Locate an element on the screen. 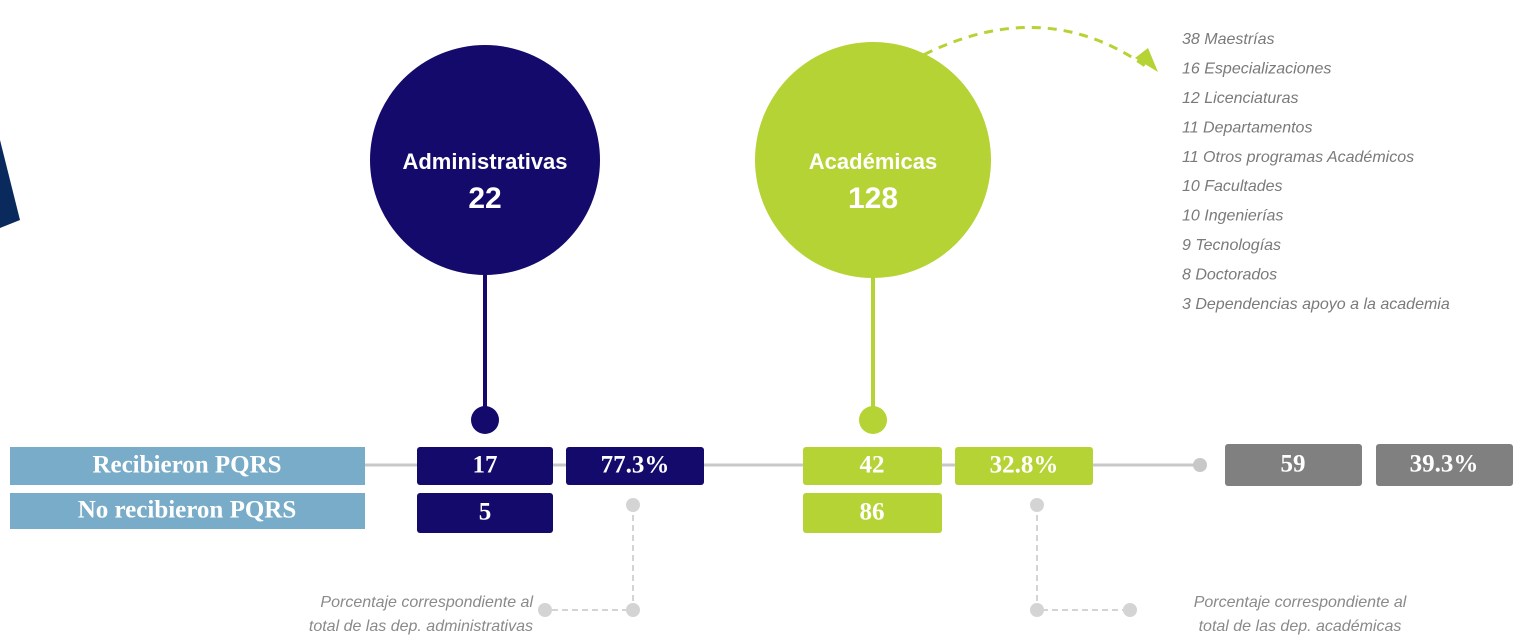 This screenshot has height=639, width=1515. box-value: 39.3% is located at coordinates (1444, 464).